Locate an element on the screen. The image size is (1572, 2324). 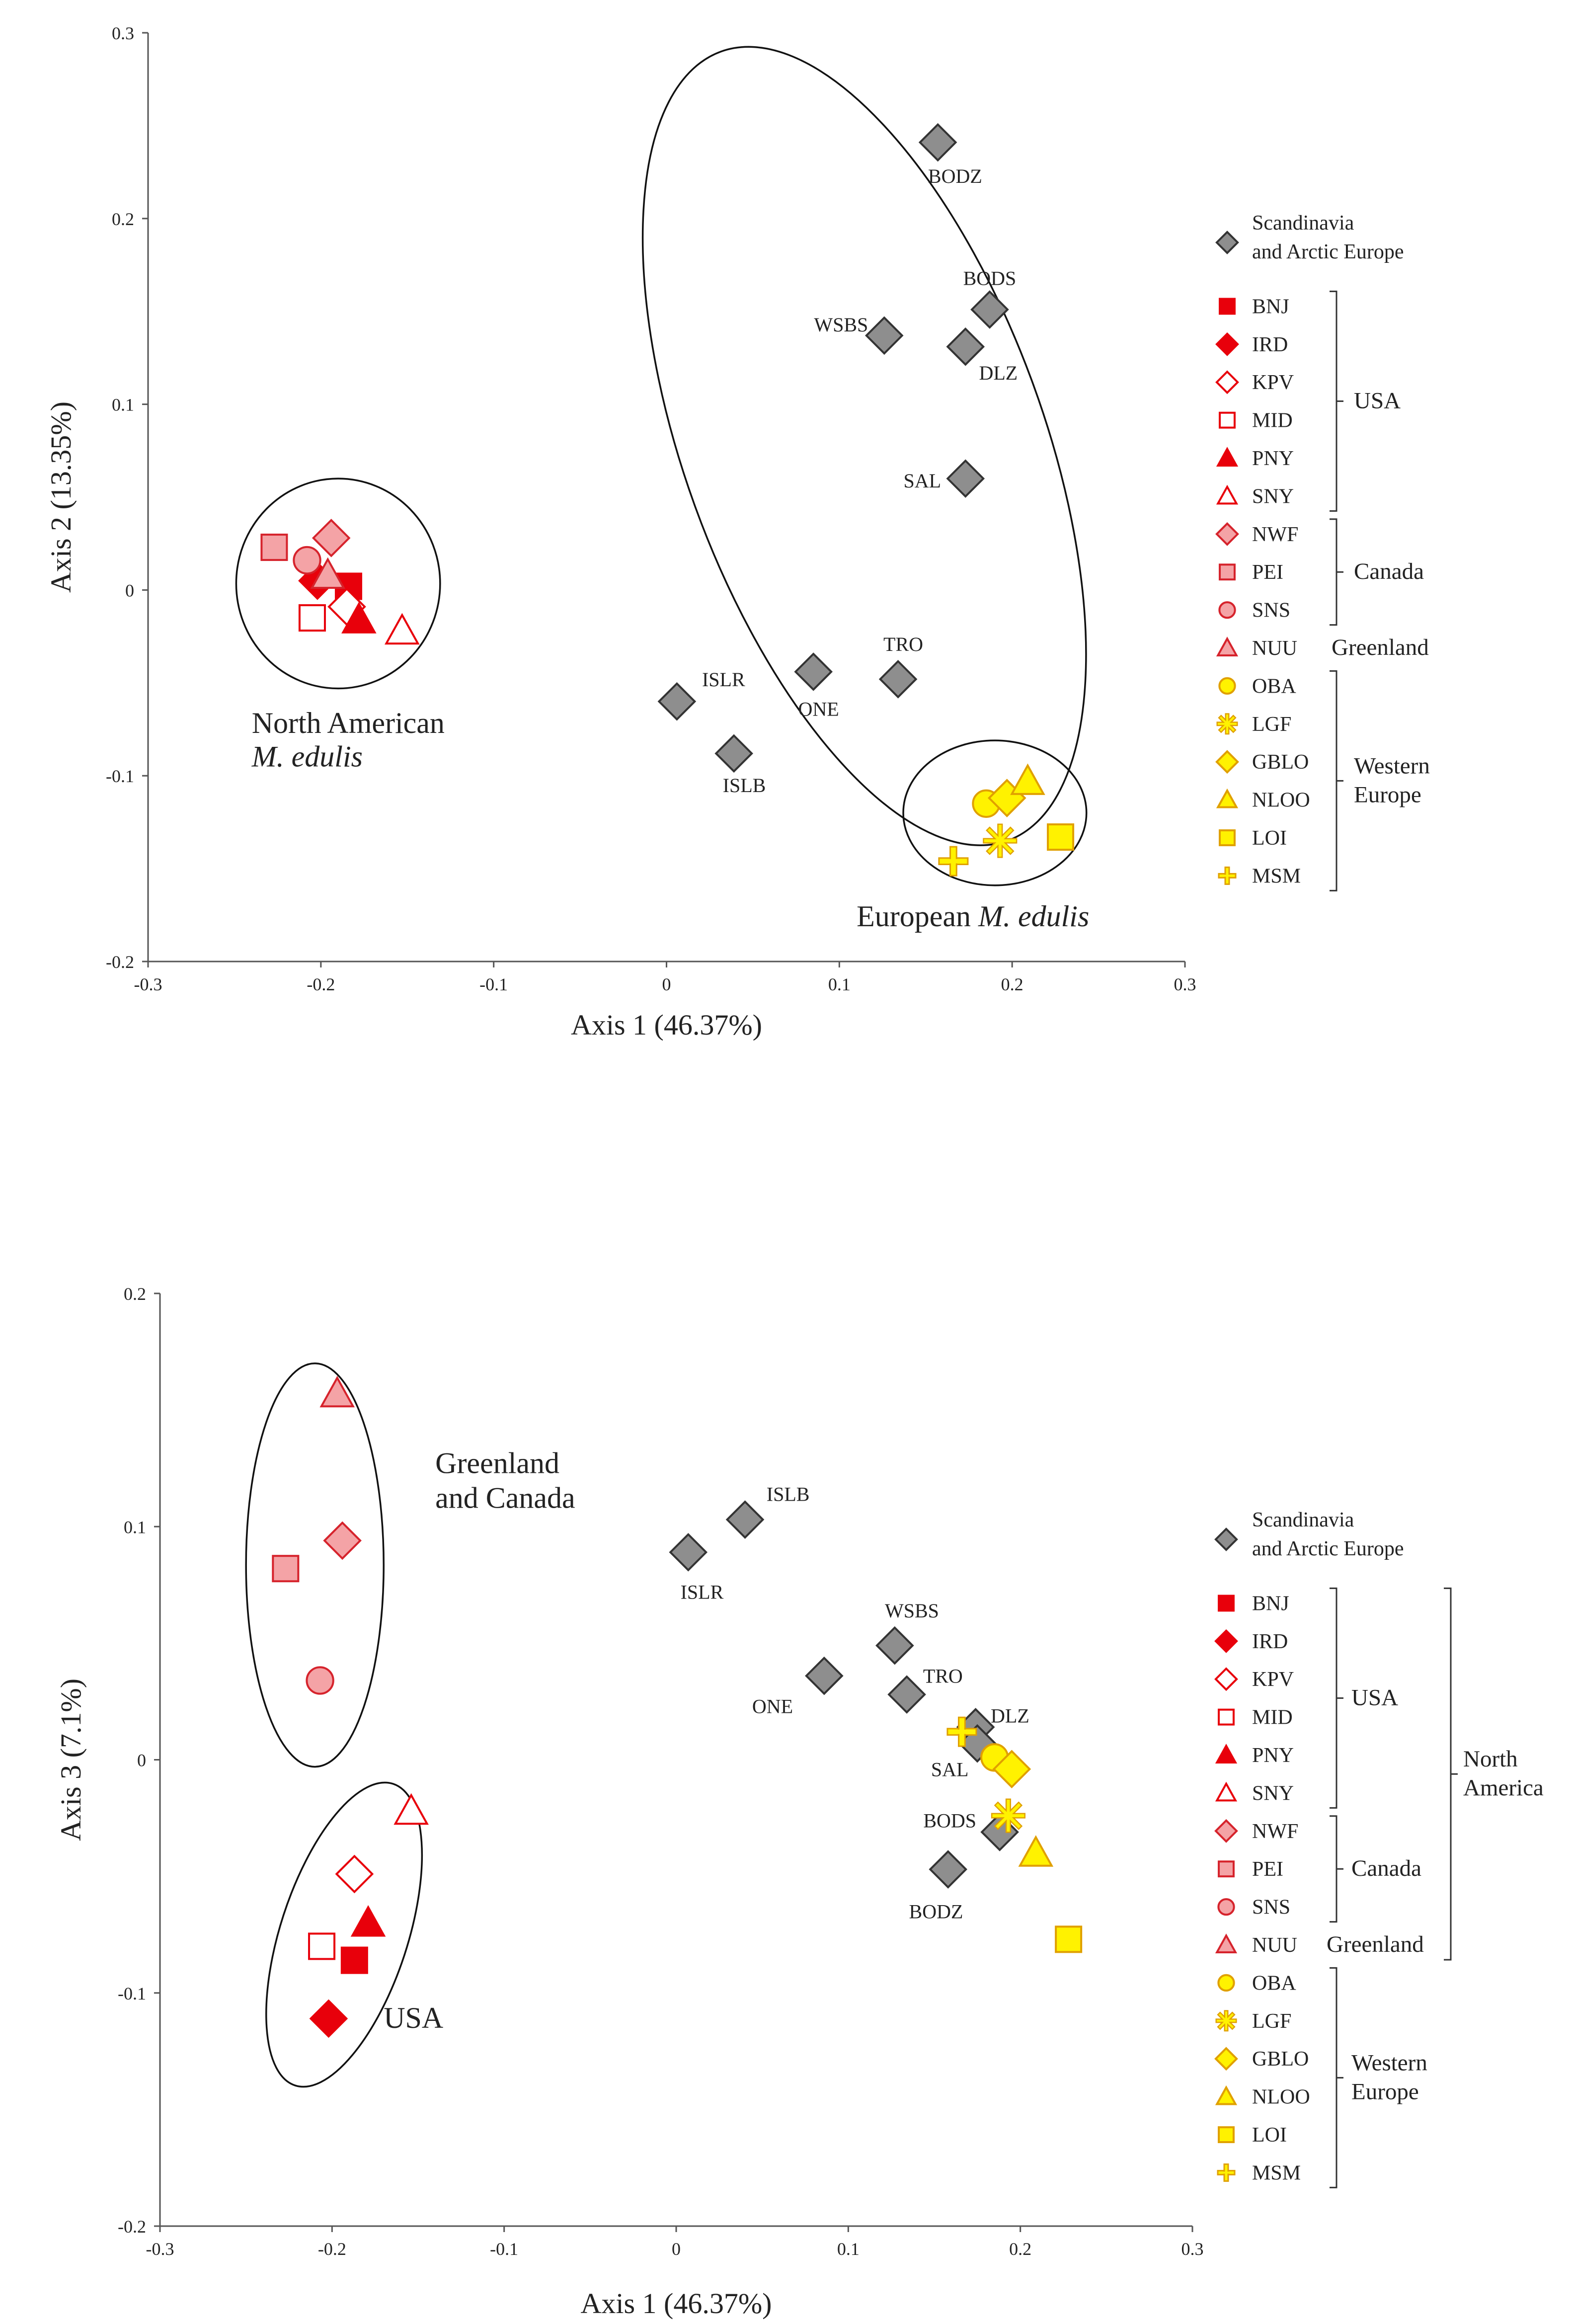
legend-entry-mid: MID is located at coordinates (1256, 420).